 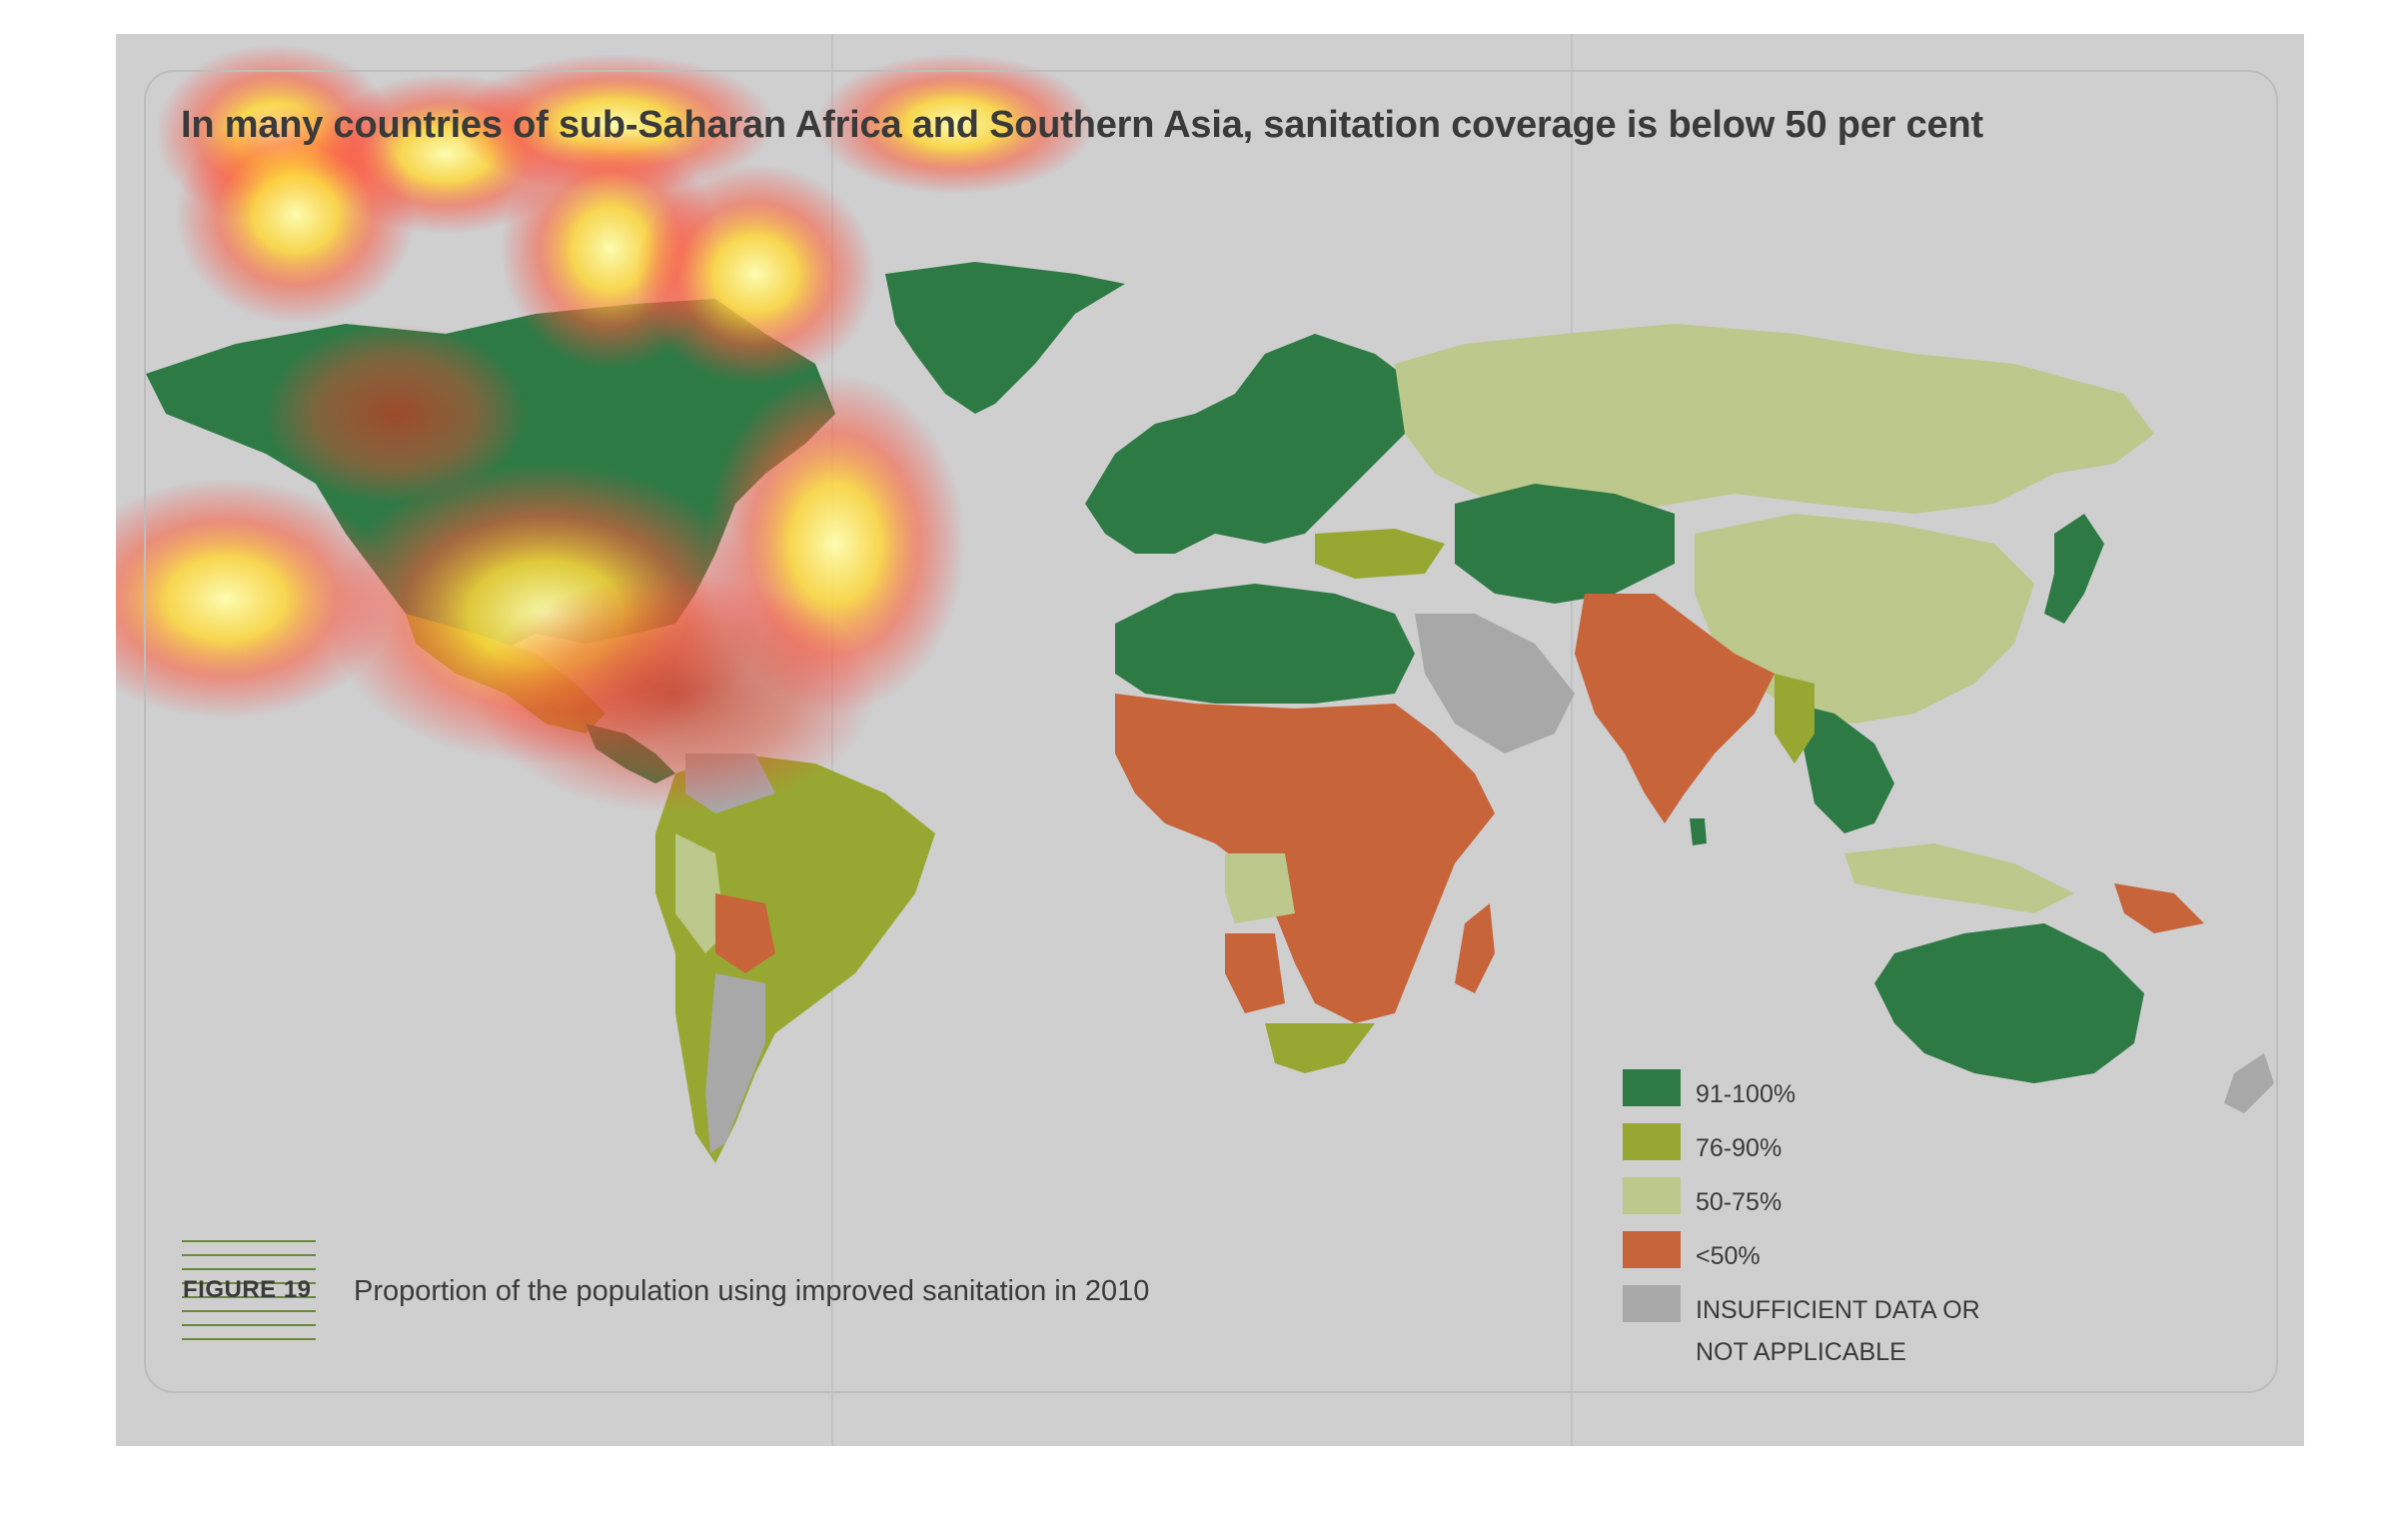 What do you see at coordinates (1739, 1202) in the screenshot?
I see `legend-label: 50-75%` at bounding box center [1739, 1202].